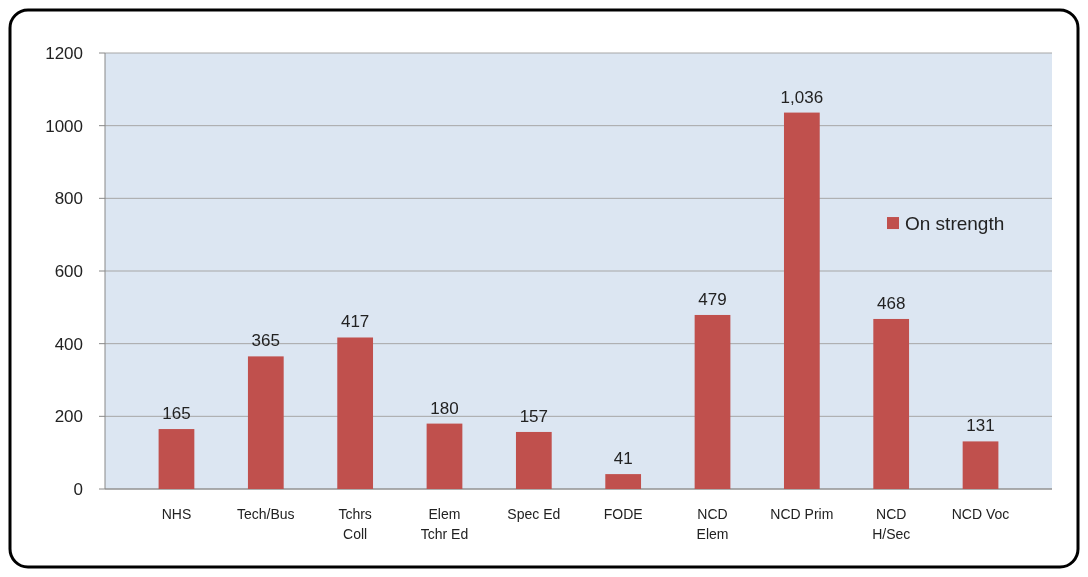 Image resolution: width=1088 pixels, height=577 pixels. I want to click on data-label: 468, so click(891, 303).